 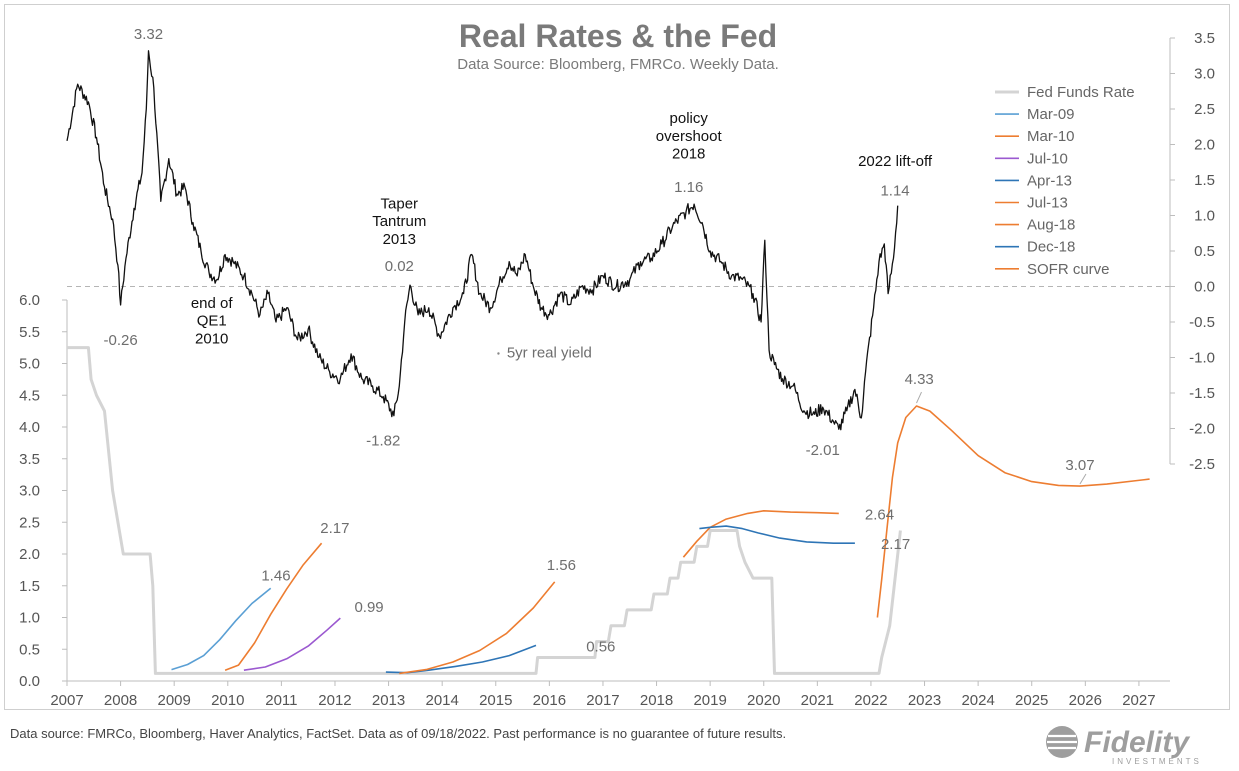 I want to click on annotation-label: overshoot, so click(x=689, y=136).